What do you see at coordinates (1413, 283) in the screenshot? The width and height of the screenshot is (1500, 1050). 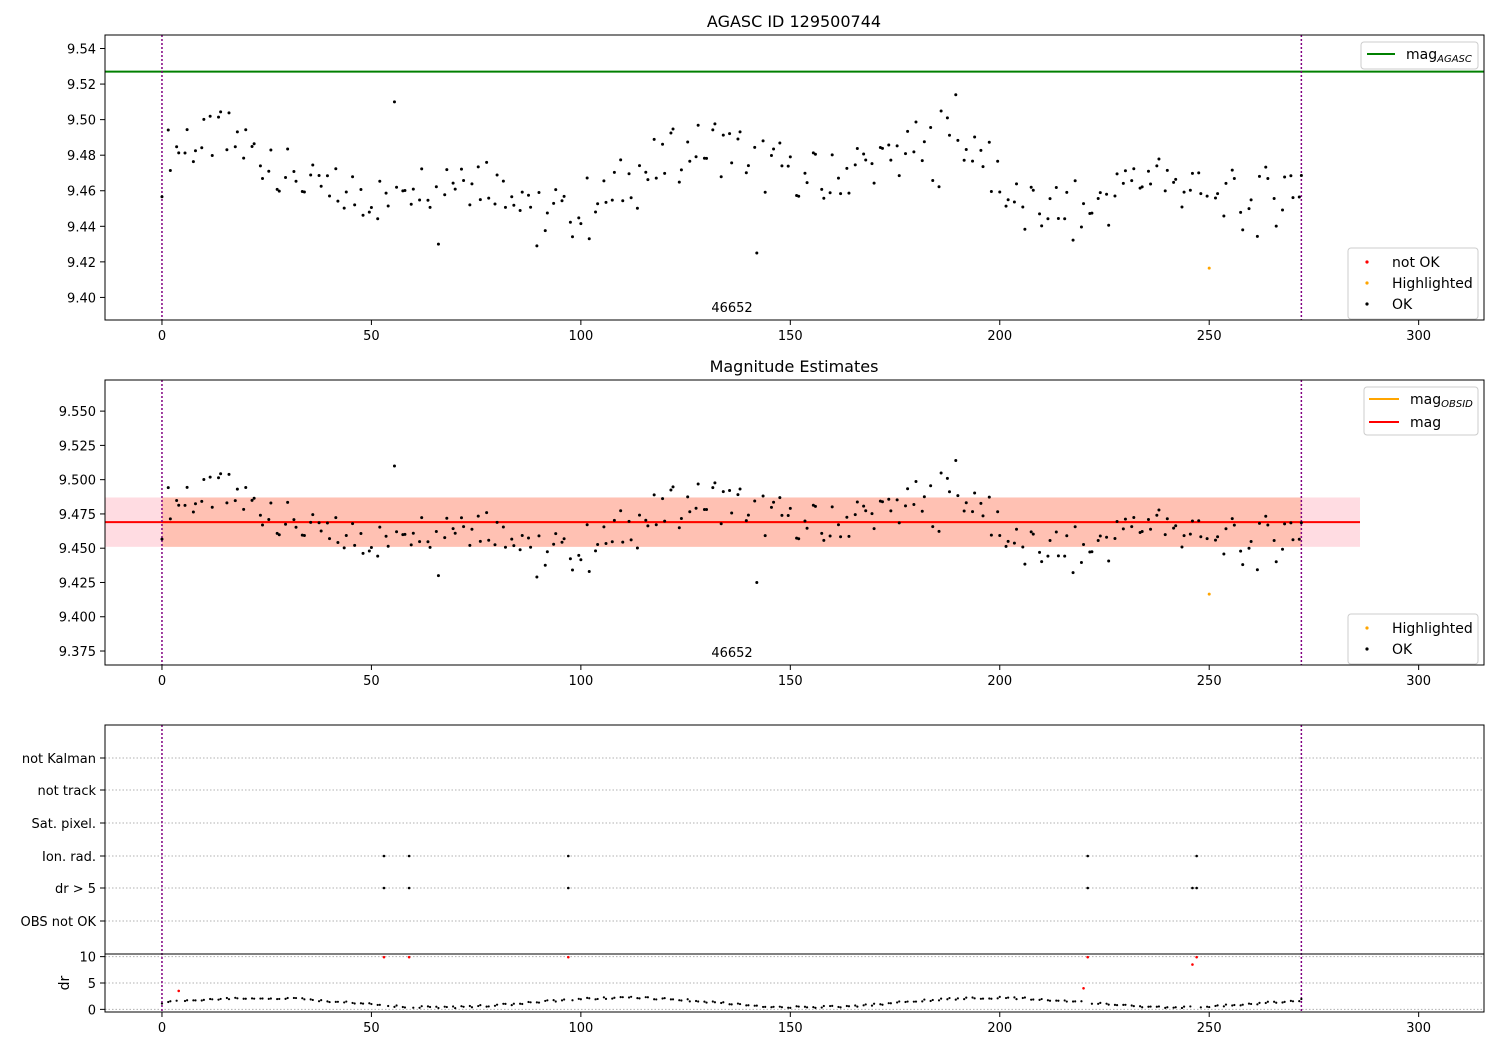 I see `agasc-legend-frame` at bounding box center [1413, 283].